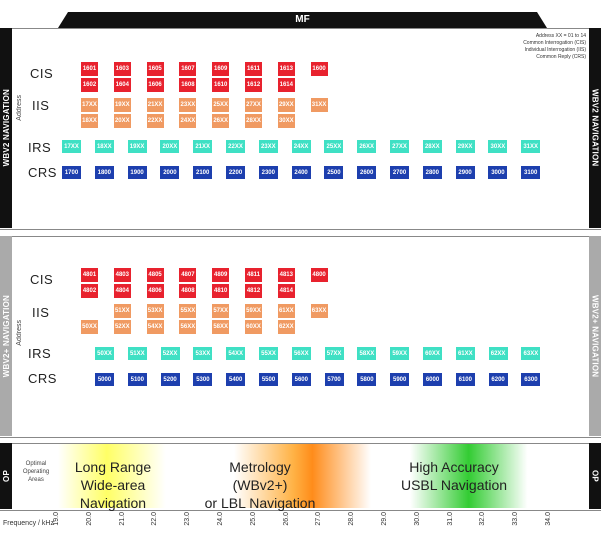 The image size is (601, 547). I want to click on wbv2plus-sidebar-right: WBV2+ NAVIGATION, so click(595, 336).